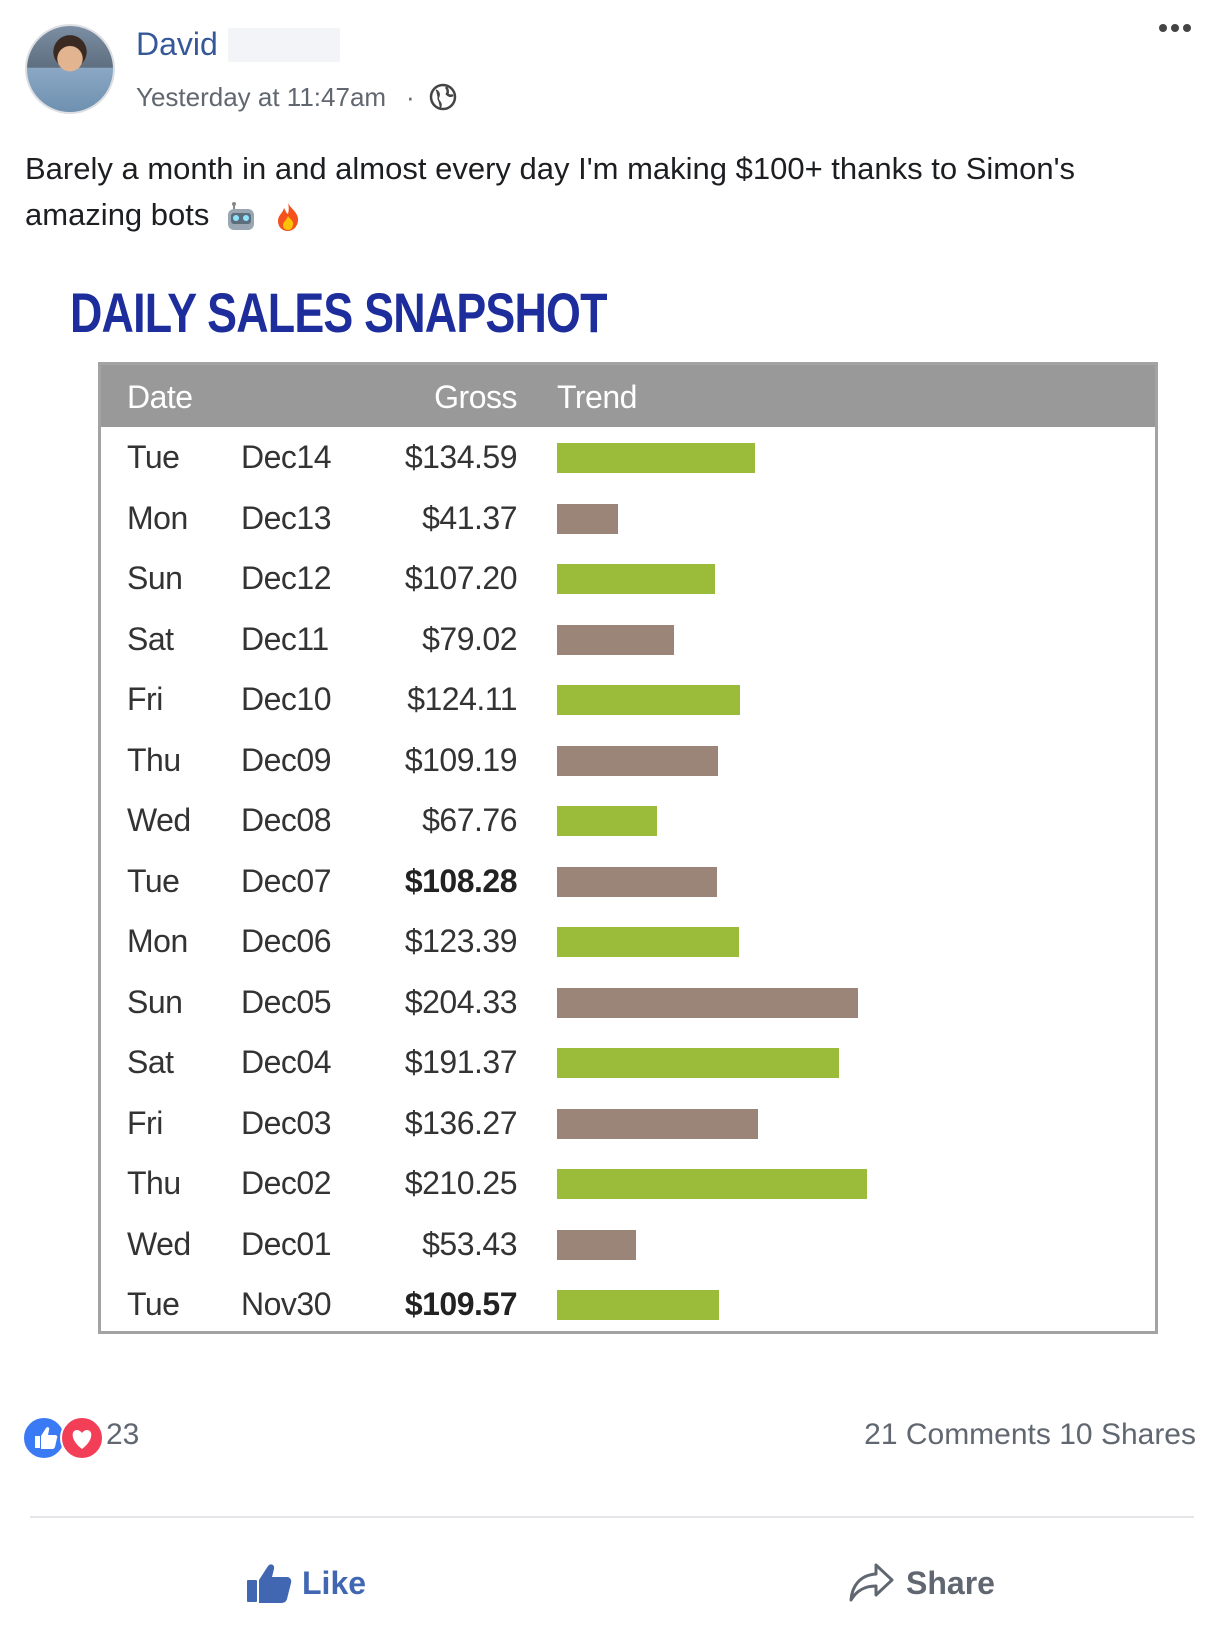  Describe the element at coordinates (461, 1001) in the screenshot. I see `row-gross: $204.33` at that location.